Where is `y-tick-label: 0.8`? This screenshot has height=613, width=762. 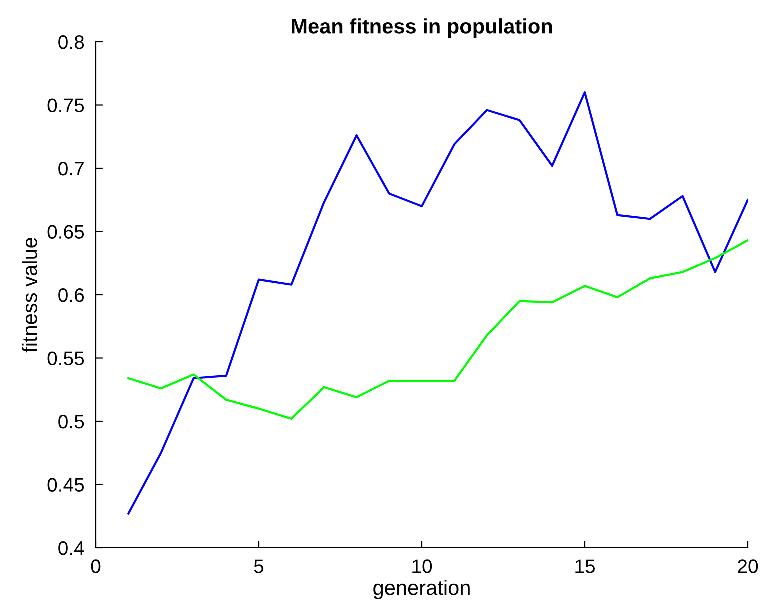
y-tick-label: 0.8 is located at coordinates (71, 42).